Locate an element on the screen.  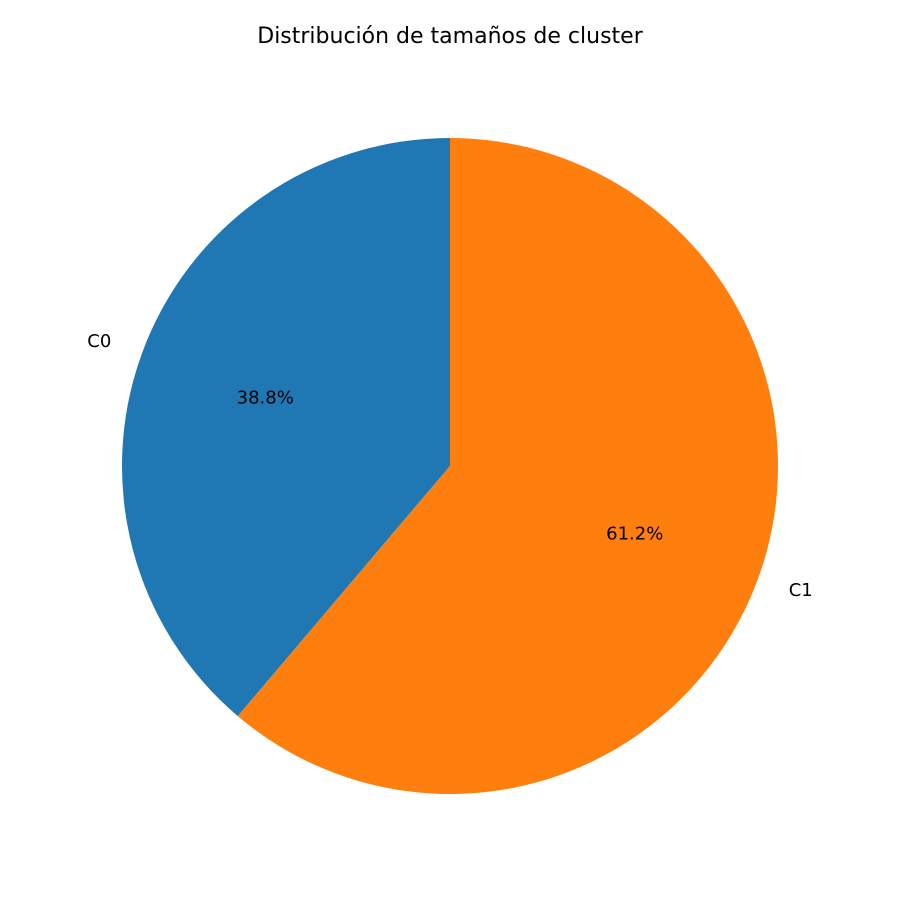
chart-title: Distribución de tamaños de cluster is located at coordinates (450, 36).